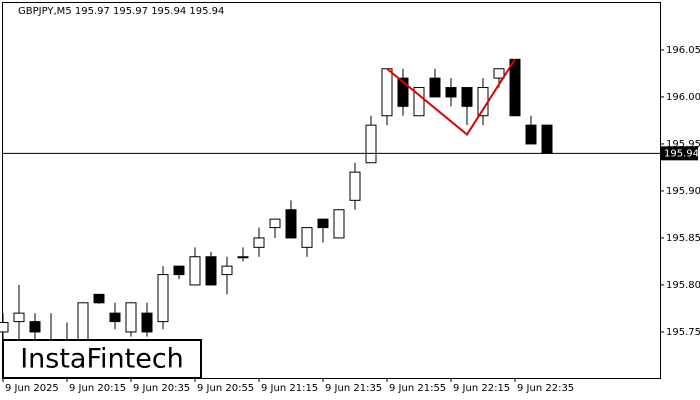 The height and width of the screenshot is (400, 700). I want to click on y-tick-label: 195.95, so click(683, 144).